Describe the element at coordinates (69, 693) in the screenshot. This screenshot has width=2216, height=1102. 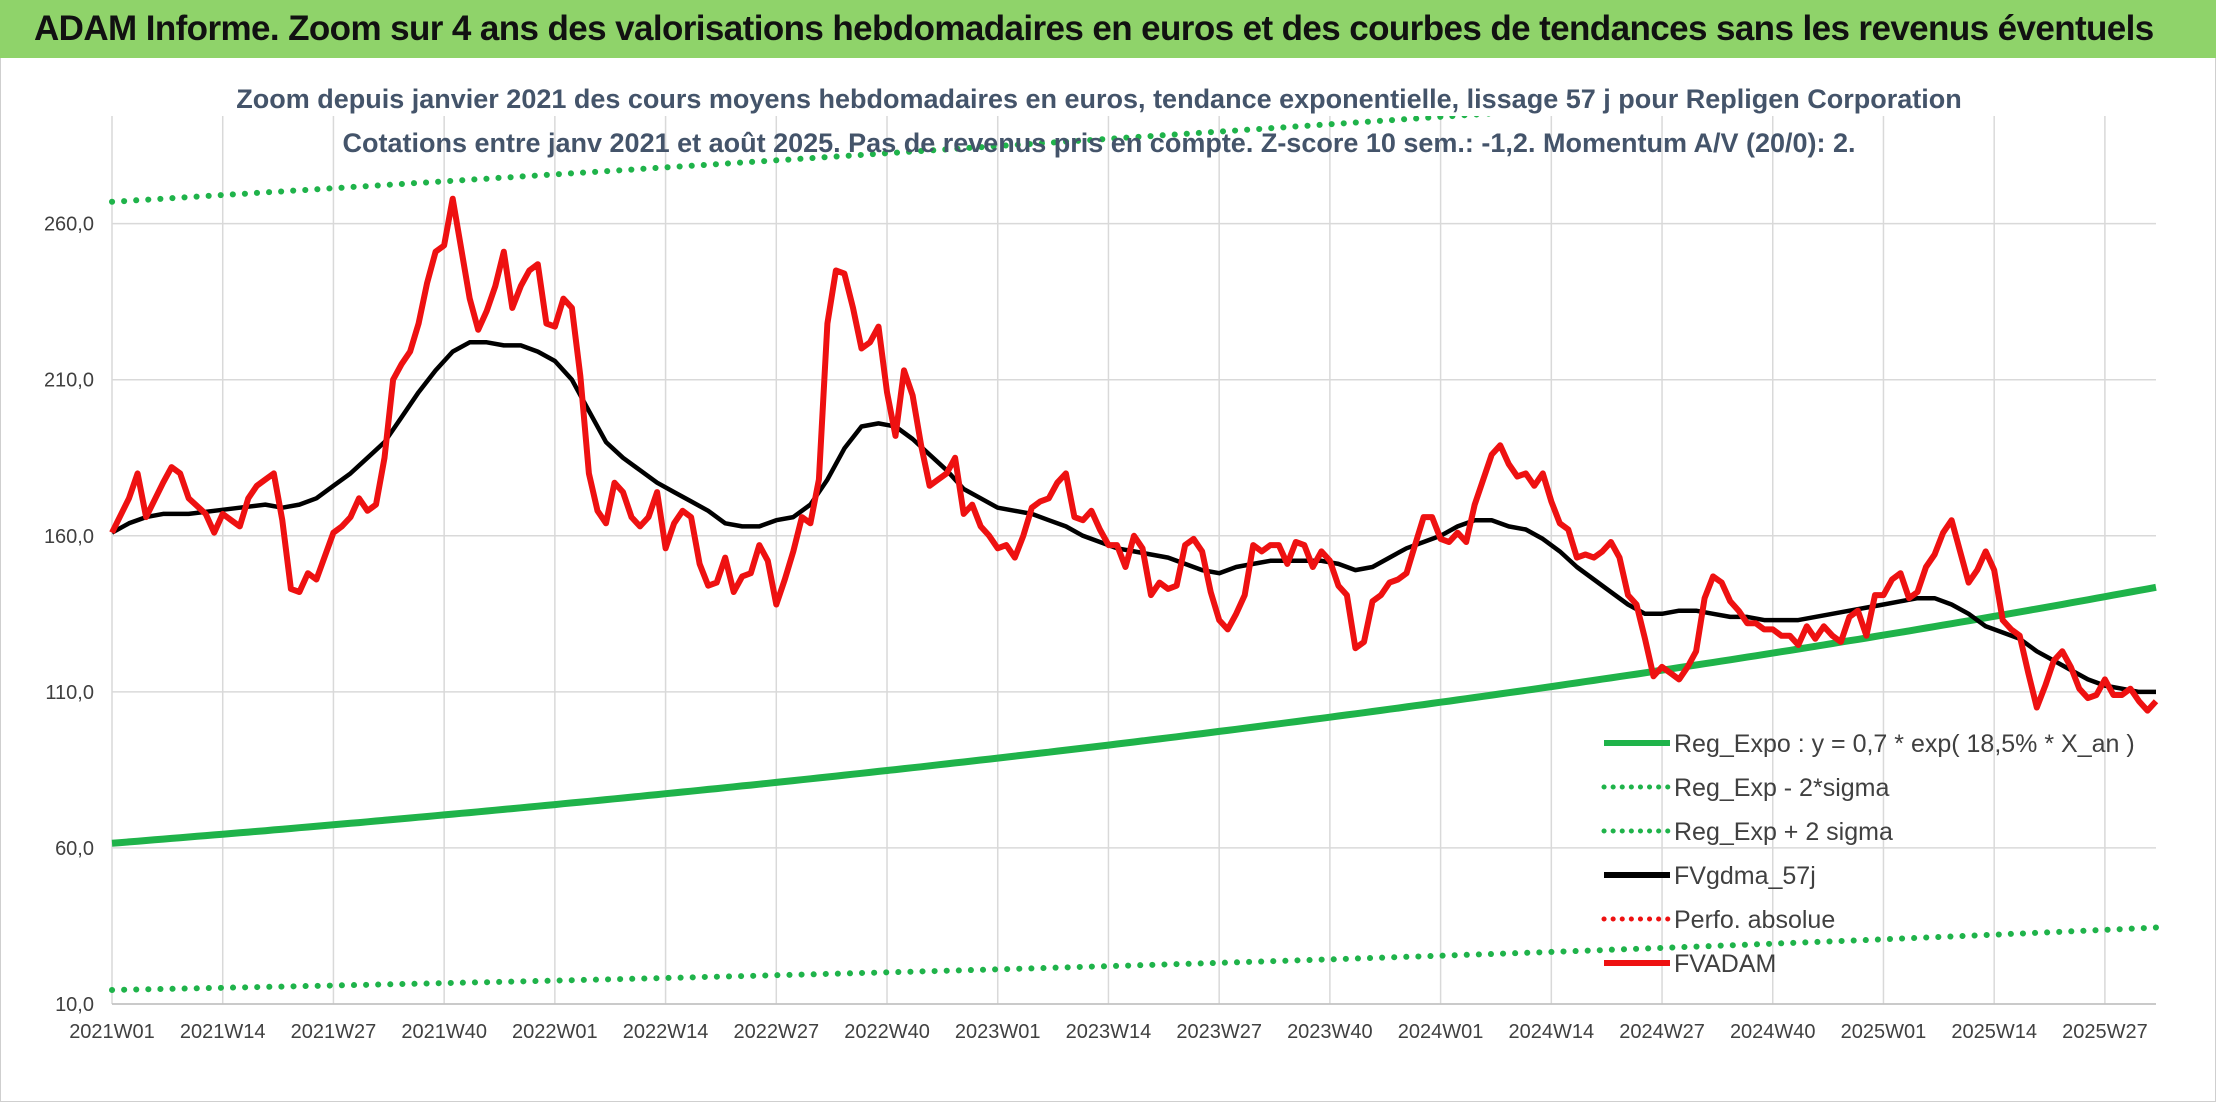
I see `y-tick-label: 110,0` at that location.